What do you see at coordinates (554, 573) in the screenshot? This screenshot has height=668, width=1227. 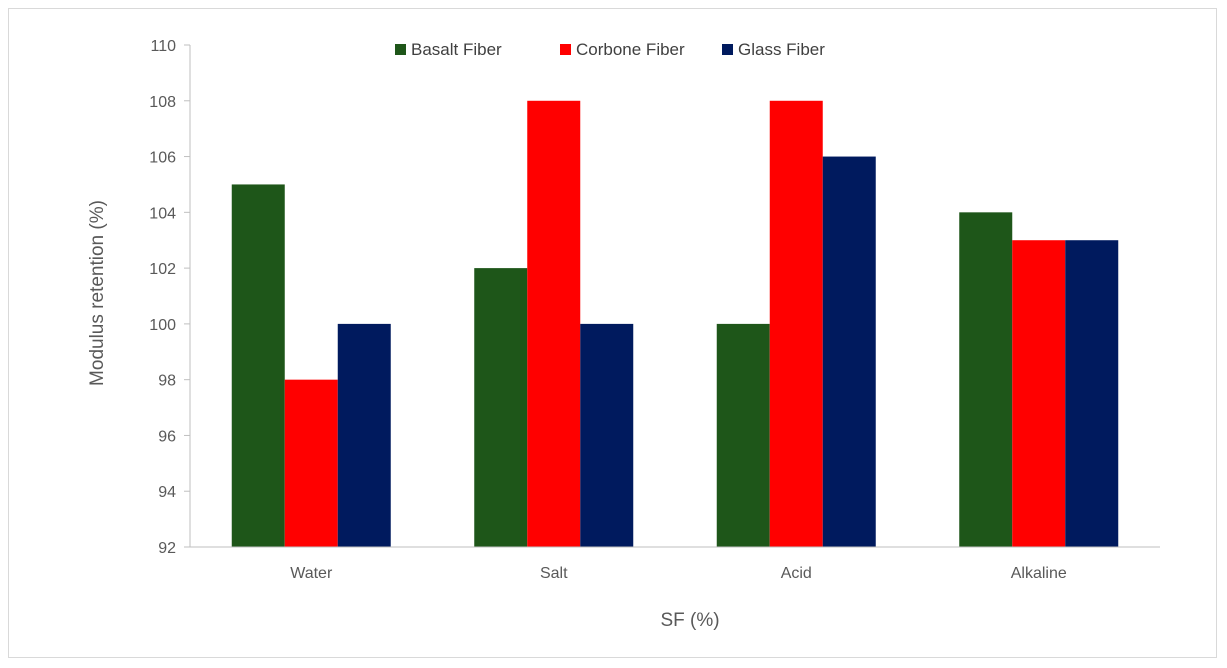 I see `x-tick-label: Salt` at bounding box center [554, 573].